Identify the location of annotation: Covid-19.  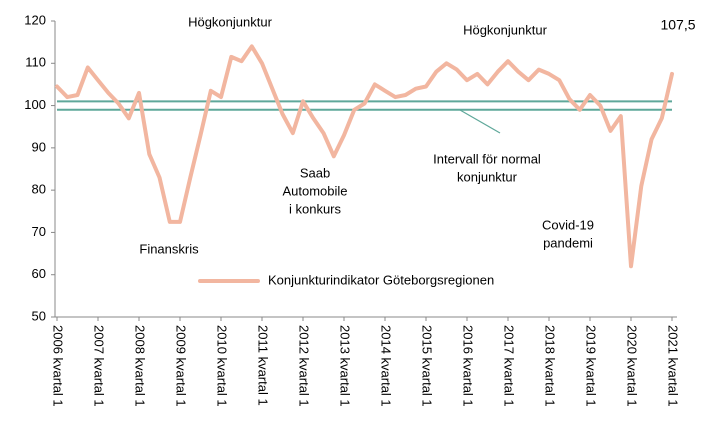
(568, 224).